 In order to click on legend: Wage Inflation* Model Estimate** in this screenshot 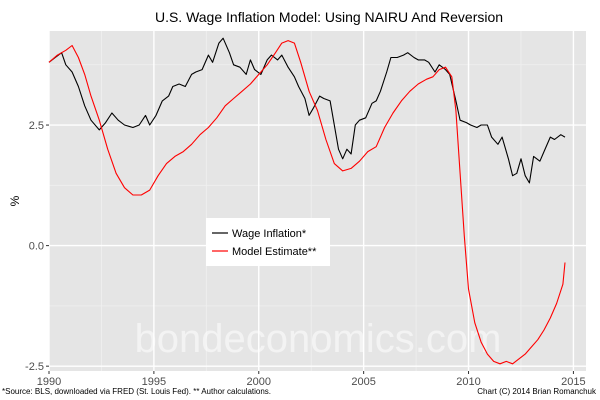, I will do `click(268, 242)`.